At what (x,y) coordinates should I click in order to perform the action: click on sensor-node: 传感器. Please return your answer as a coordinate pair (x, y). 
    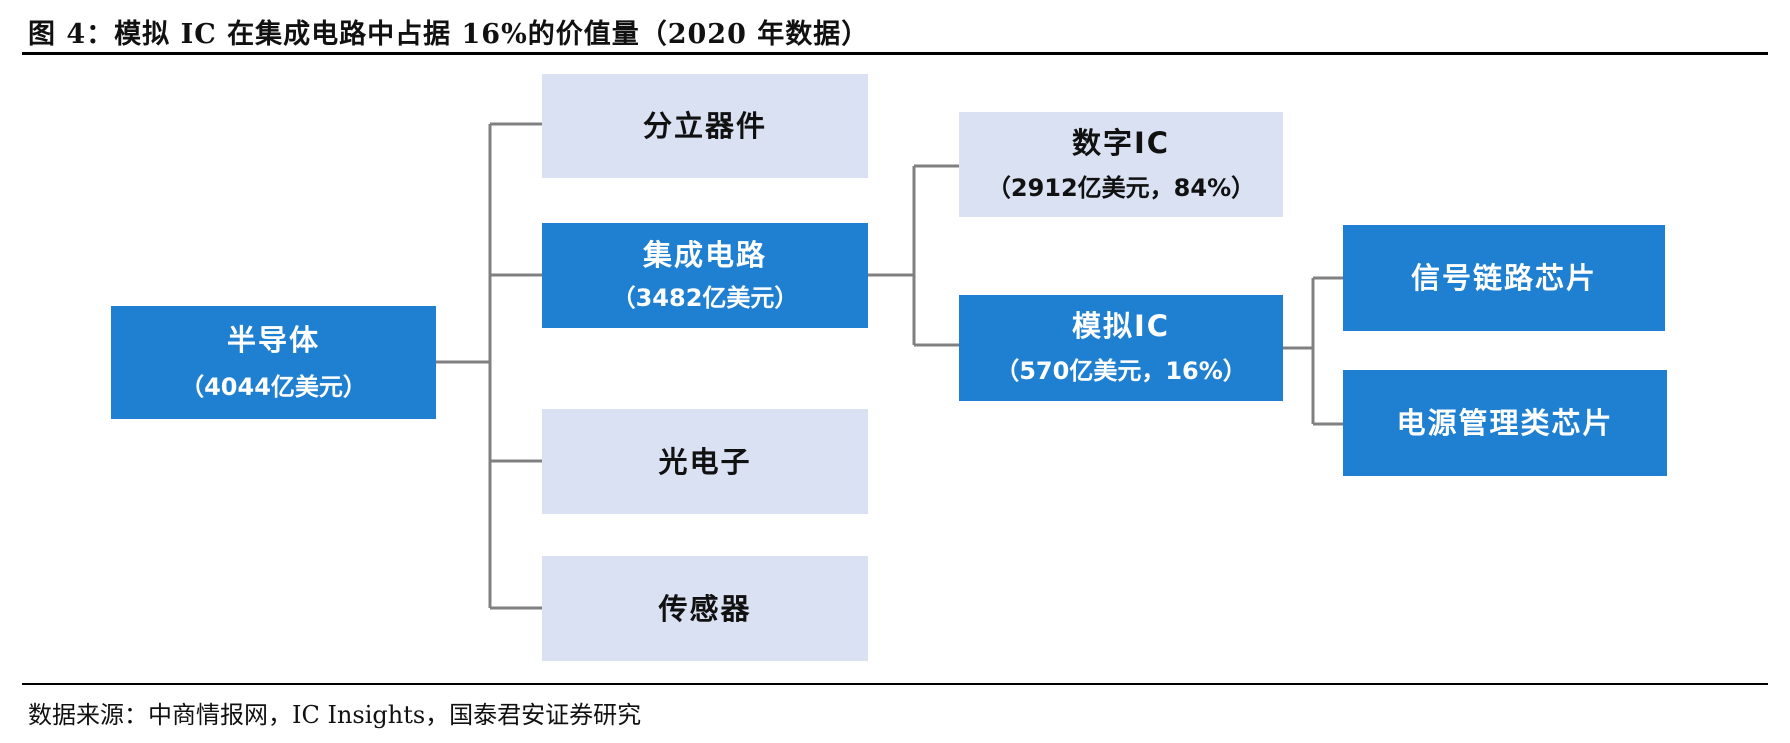
    Looking at the image, I should click on (705, 608).